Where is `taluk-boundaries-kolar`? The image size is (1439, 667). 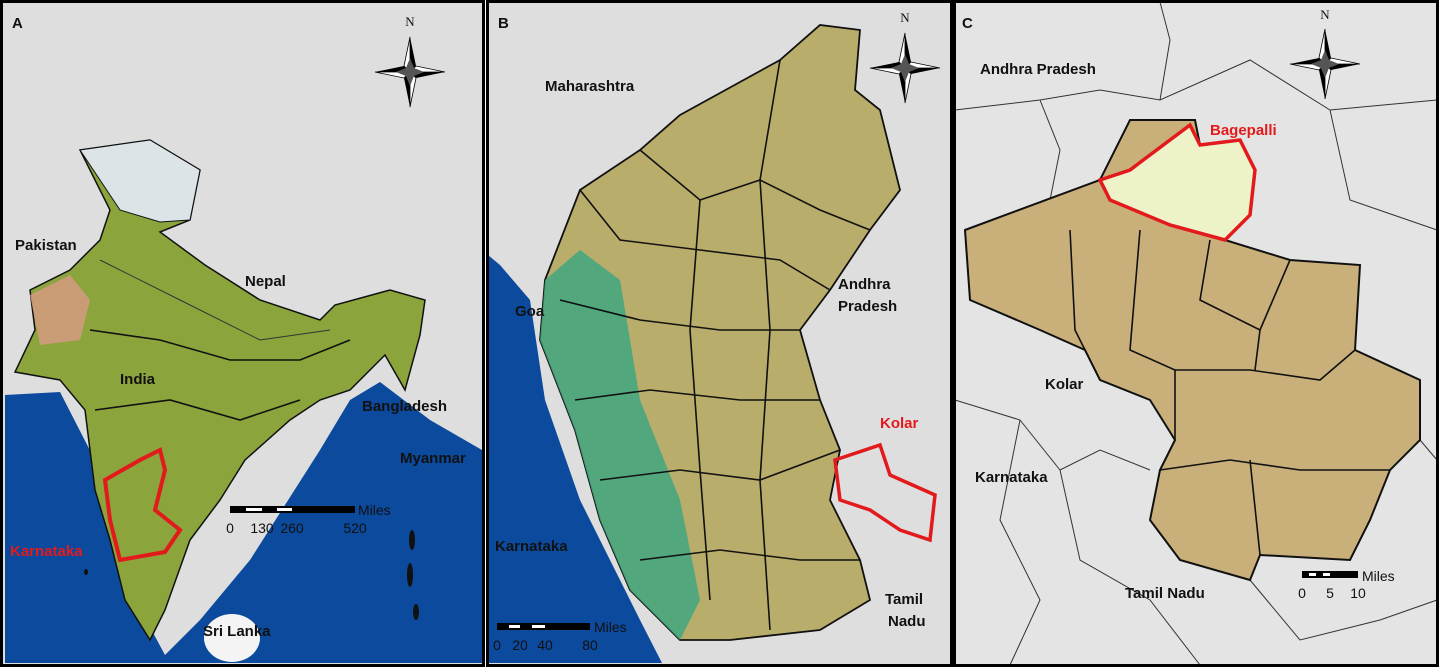
taluk-boundaries-kolar is located at coordinates (1229, 392).